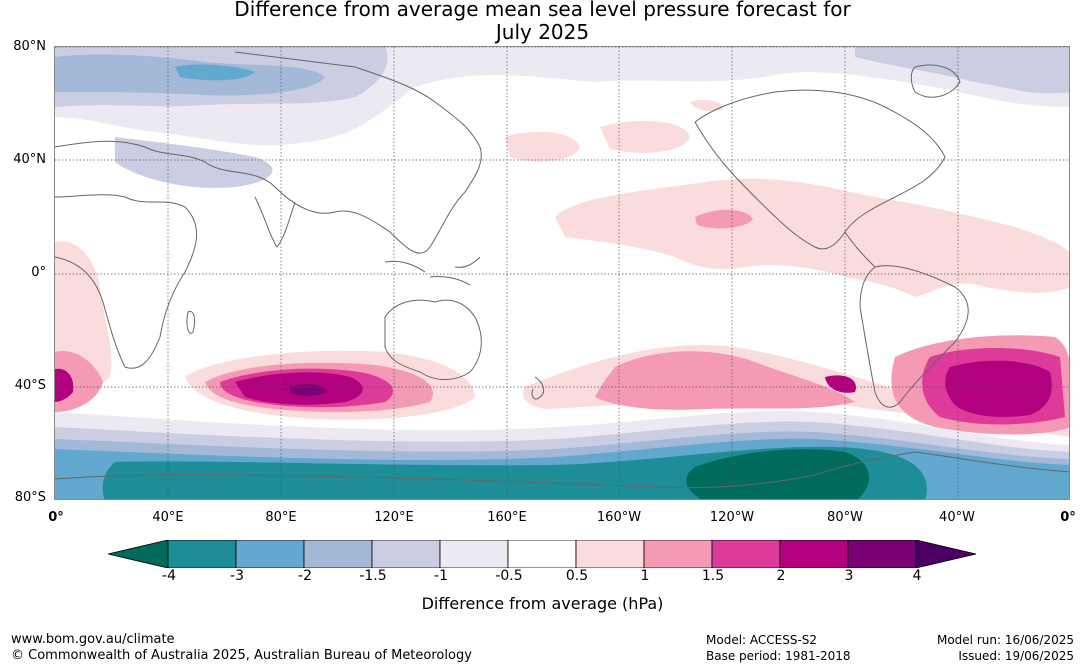  Describe the element at coordinates (305, 576) in the screenshot. I see `colorbar-tick: -2` at that location.